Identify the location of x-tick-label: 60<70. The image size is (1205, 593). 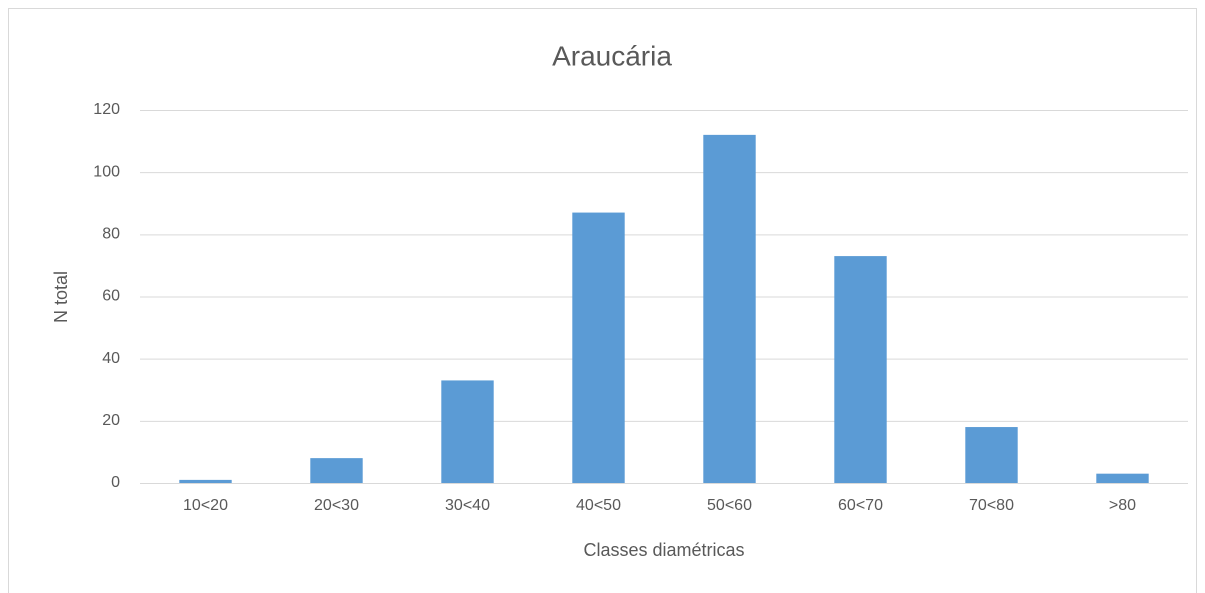
(860, 505).